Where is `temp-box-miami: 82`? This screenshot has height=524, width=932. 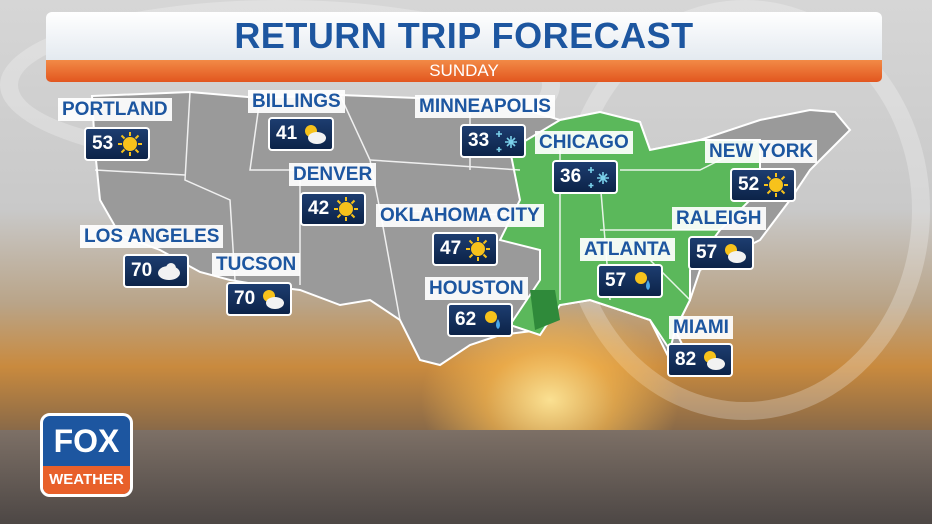
temp-box-miami: 82 is located at coordinates (700, 360).